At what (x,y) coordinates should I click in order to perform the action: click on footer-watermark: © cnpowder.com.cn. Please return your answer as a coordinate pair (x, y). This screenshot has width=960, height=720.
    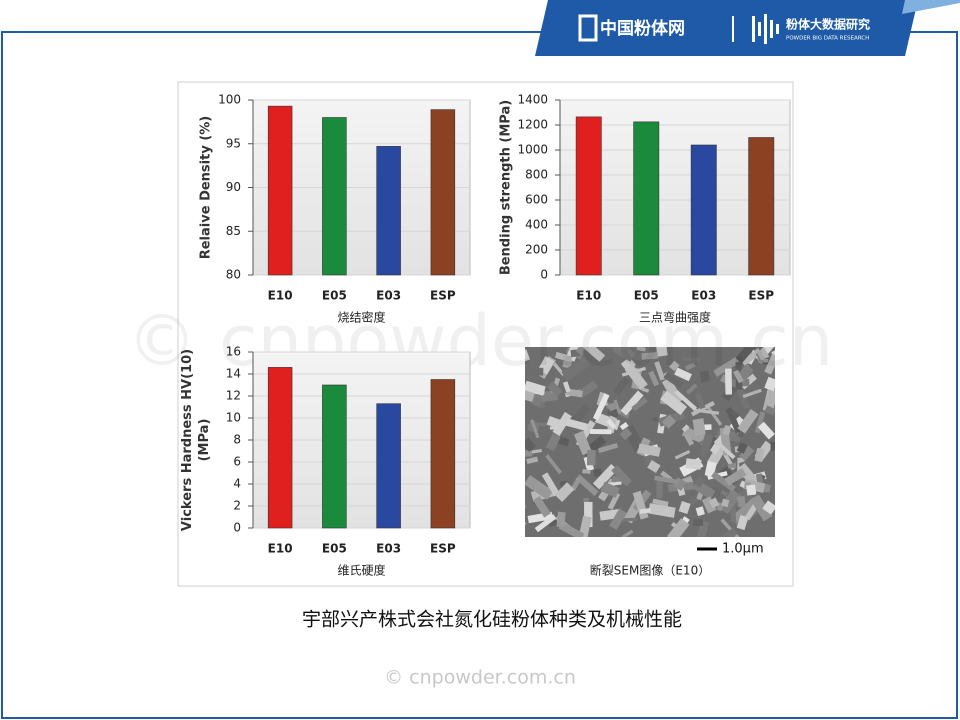
    Looking at the image, I should click on (480, 678).